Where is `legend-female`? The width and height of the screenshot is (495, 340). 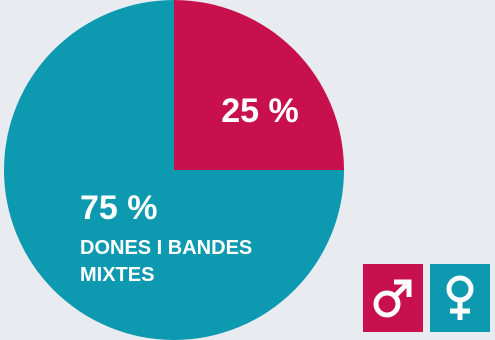 legend-female is located at coordinates (460, 298).